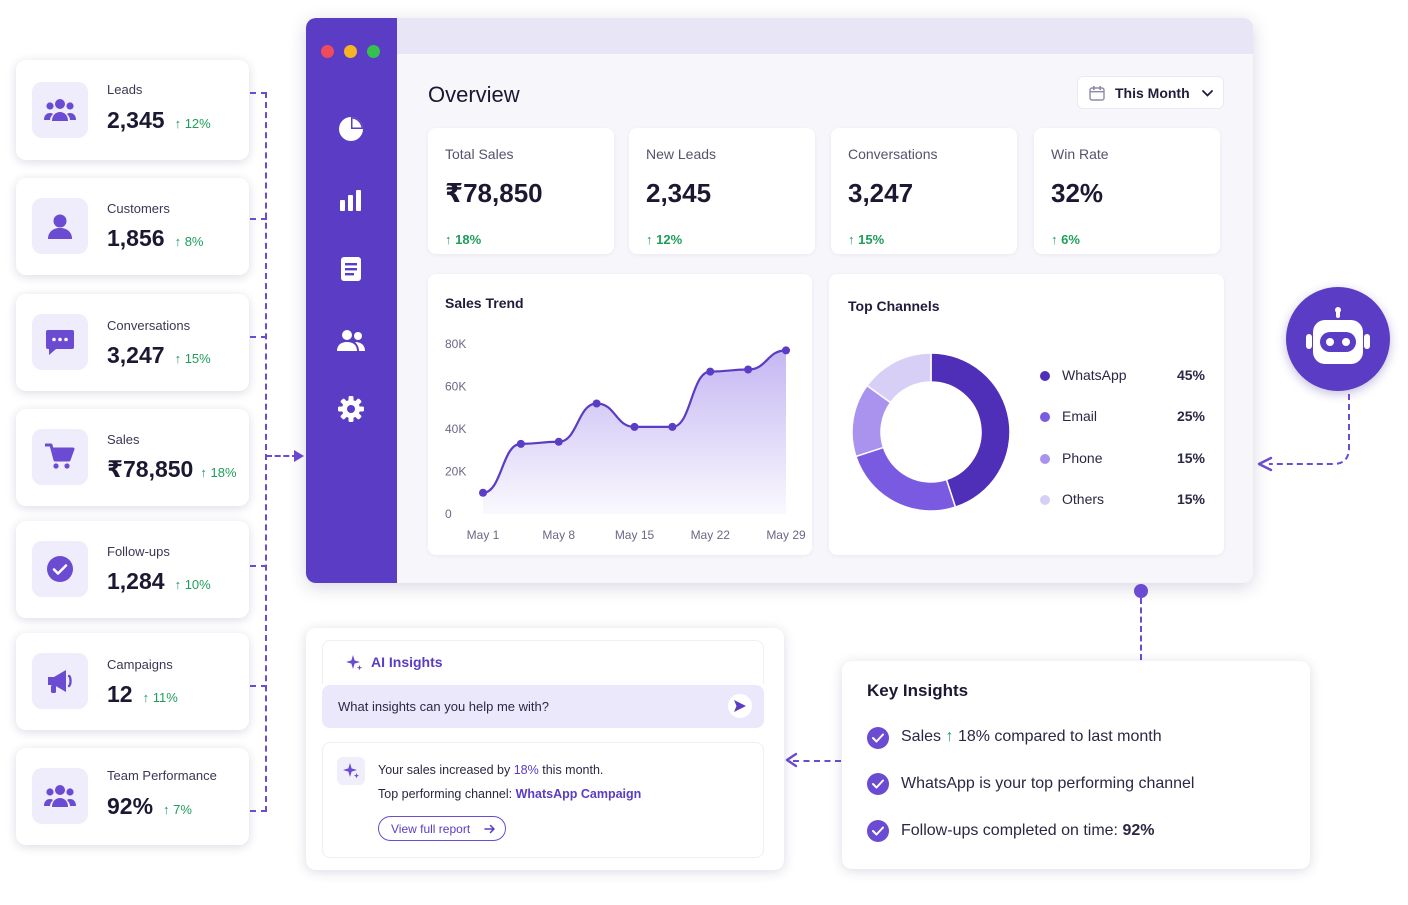 The height and width of the screenshot is (905, 1408). I want to click on kpi-delta: ↑ 18%, so click(463, 239).